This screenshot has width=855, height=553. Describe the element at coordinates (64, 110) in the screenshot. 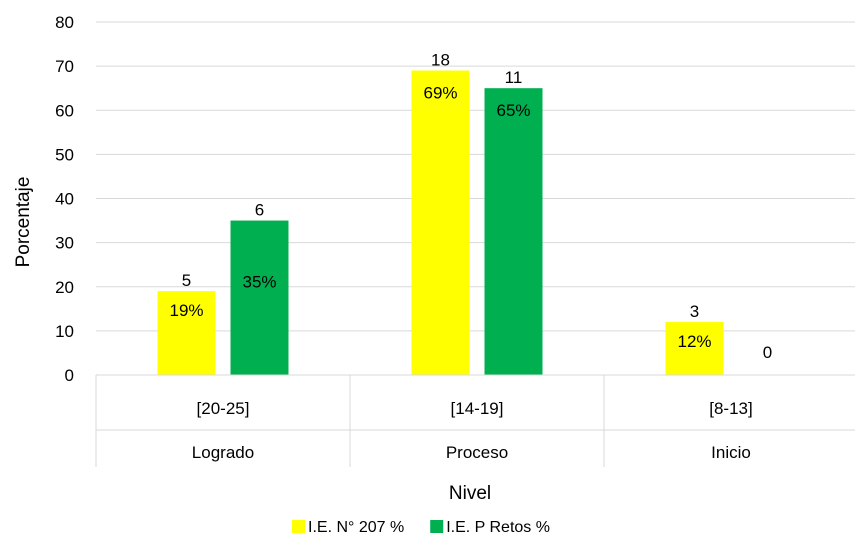

I see `y-tick-label: 60` at that location.